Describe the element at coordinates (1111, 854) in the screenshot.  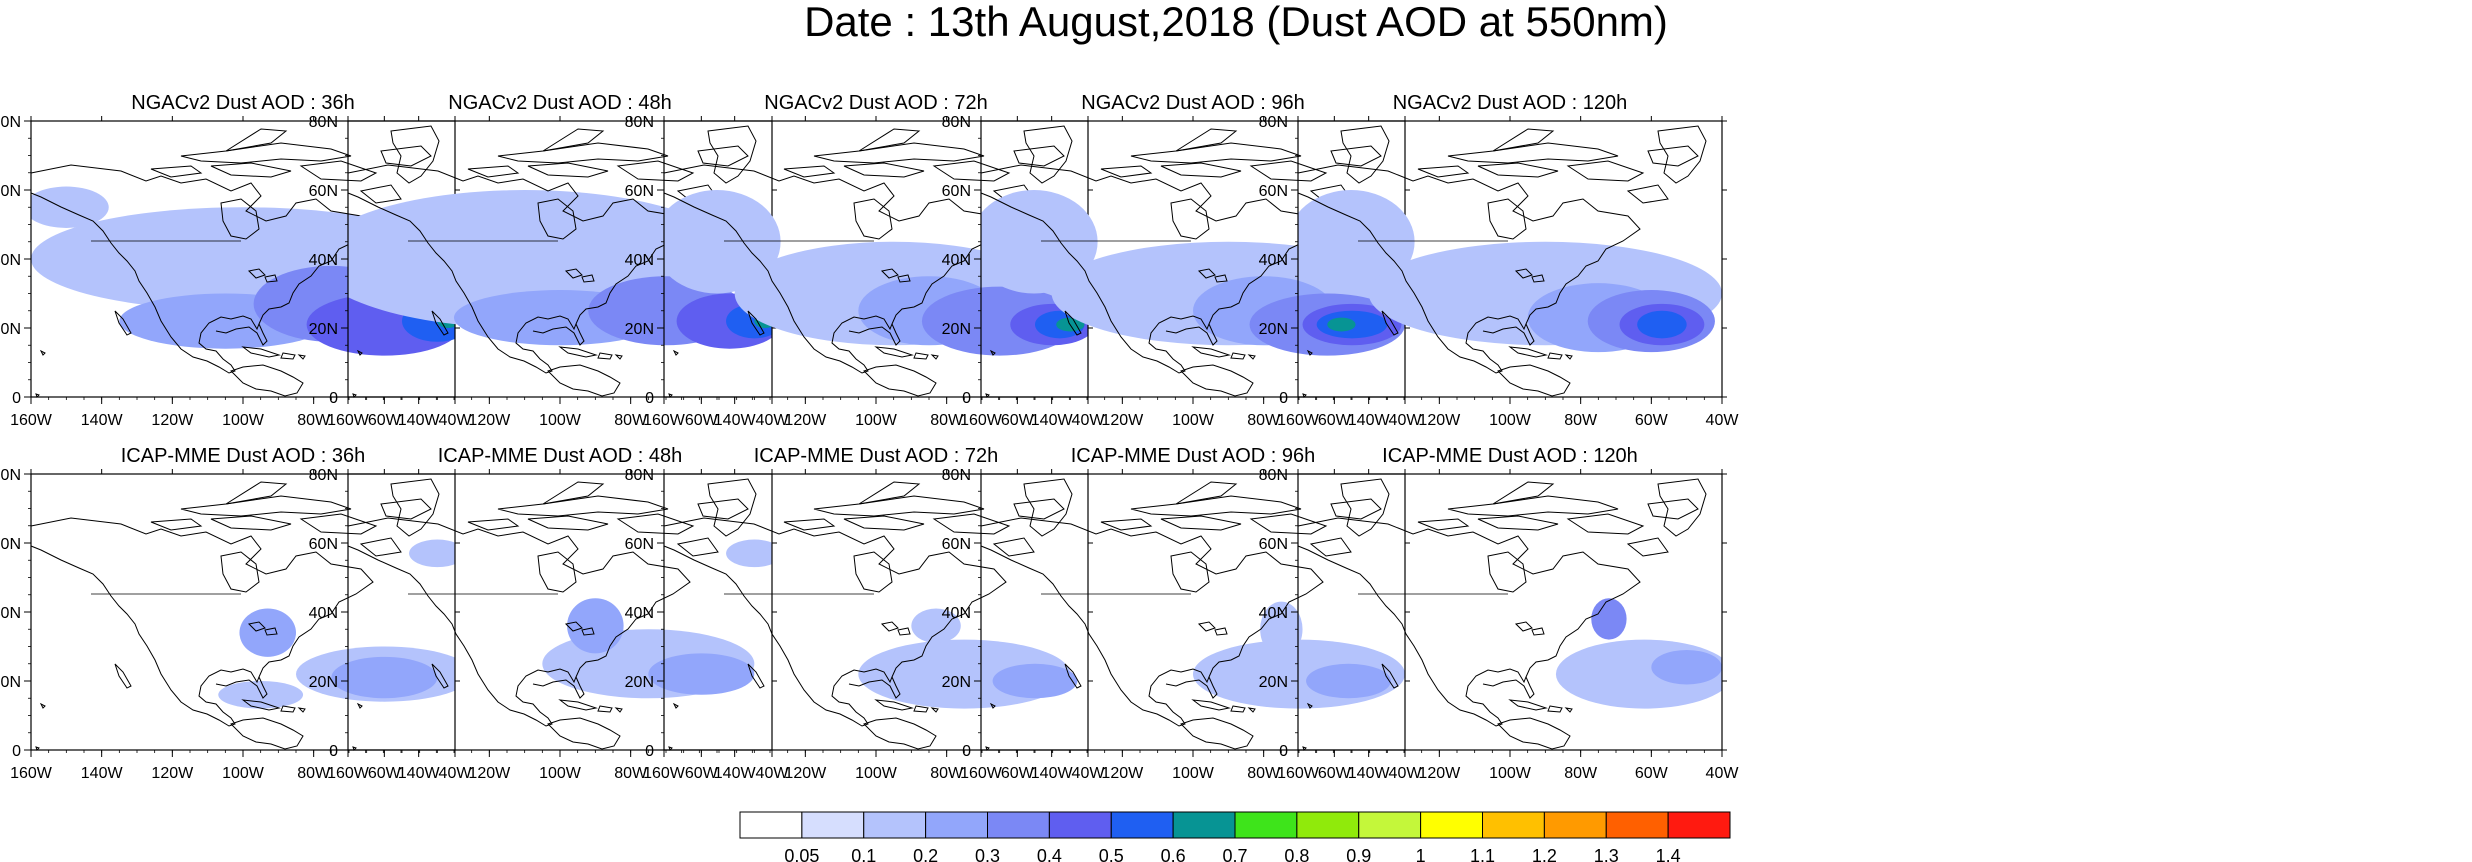
I see `colorbar-label: 0.5` at that location.